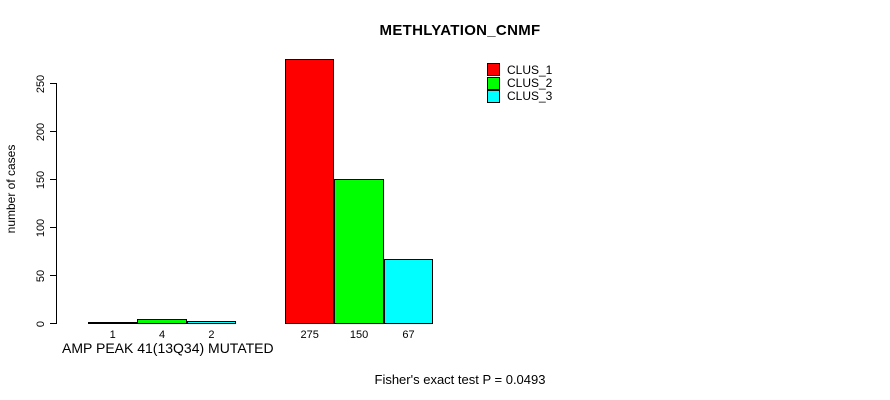 The image size is (890, 400). What do you see at coordinates (41, 227) in the screenshot?
I see `y-tick-label: 100` at bounding box center [41, 227].